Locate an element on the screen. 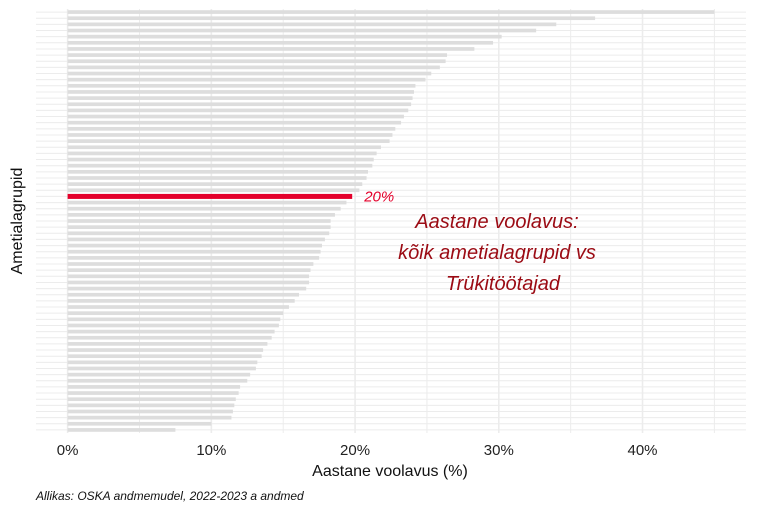  annotation-line-1: Aastane voolavus: is located at coordinates (496, 222).